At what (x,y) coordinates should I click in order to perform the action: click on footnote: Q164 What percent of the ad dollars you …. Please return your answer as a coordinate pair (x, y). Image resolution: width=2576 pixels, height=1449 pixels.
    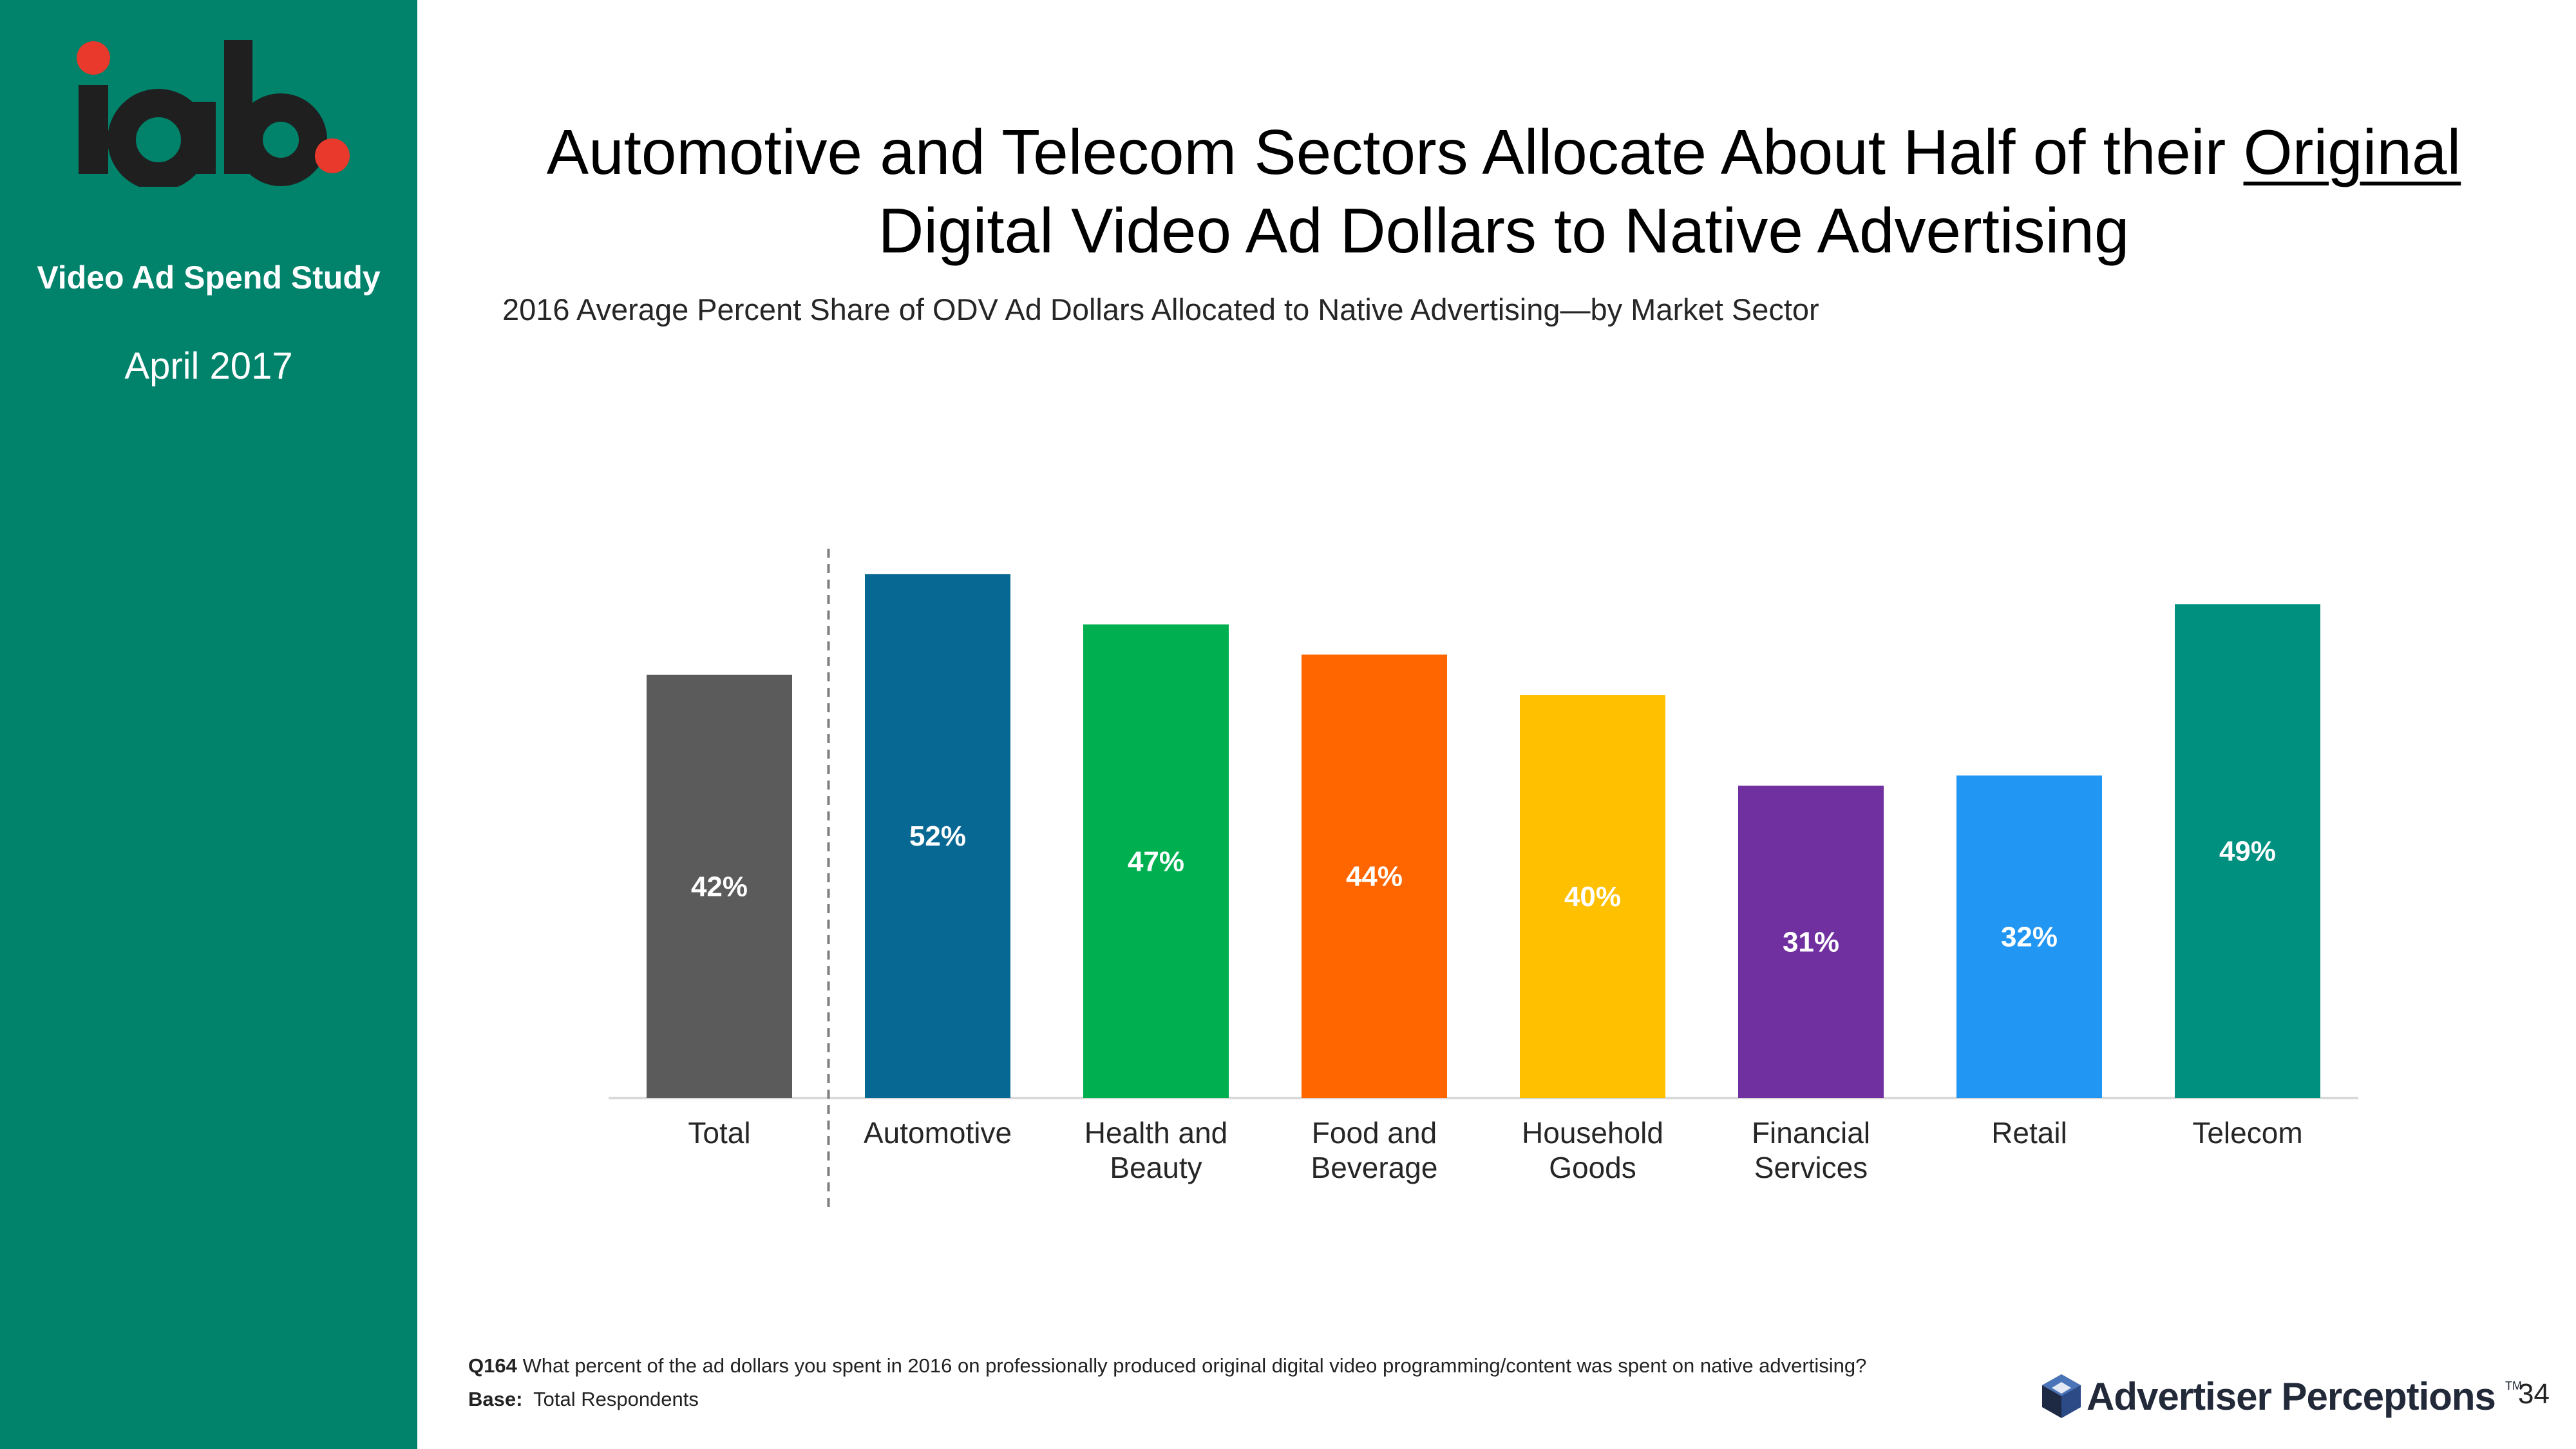
    Looking at the image, I should click on (1167, 1382).